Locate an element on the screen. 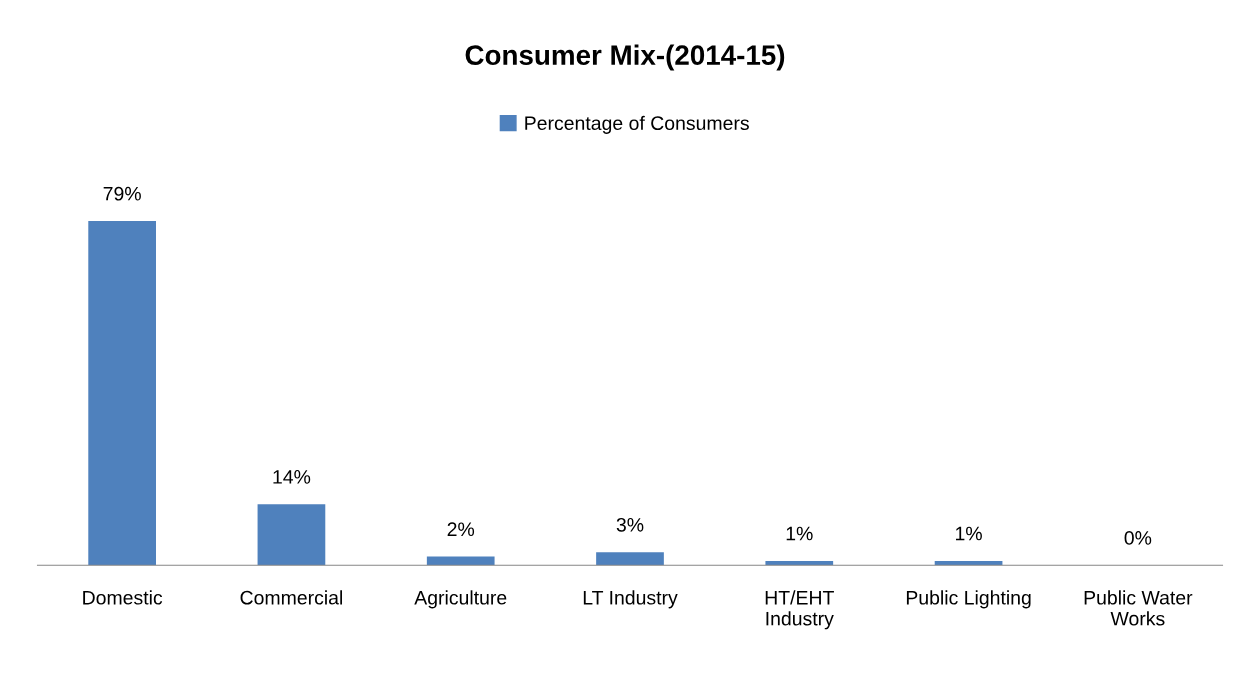 This screenshot has height=677, width=1250. x-tick-label: Public Lighting is located at coordinates (968, 599).